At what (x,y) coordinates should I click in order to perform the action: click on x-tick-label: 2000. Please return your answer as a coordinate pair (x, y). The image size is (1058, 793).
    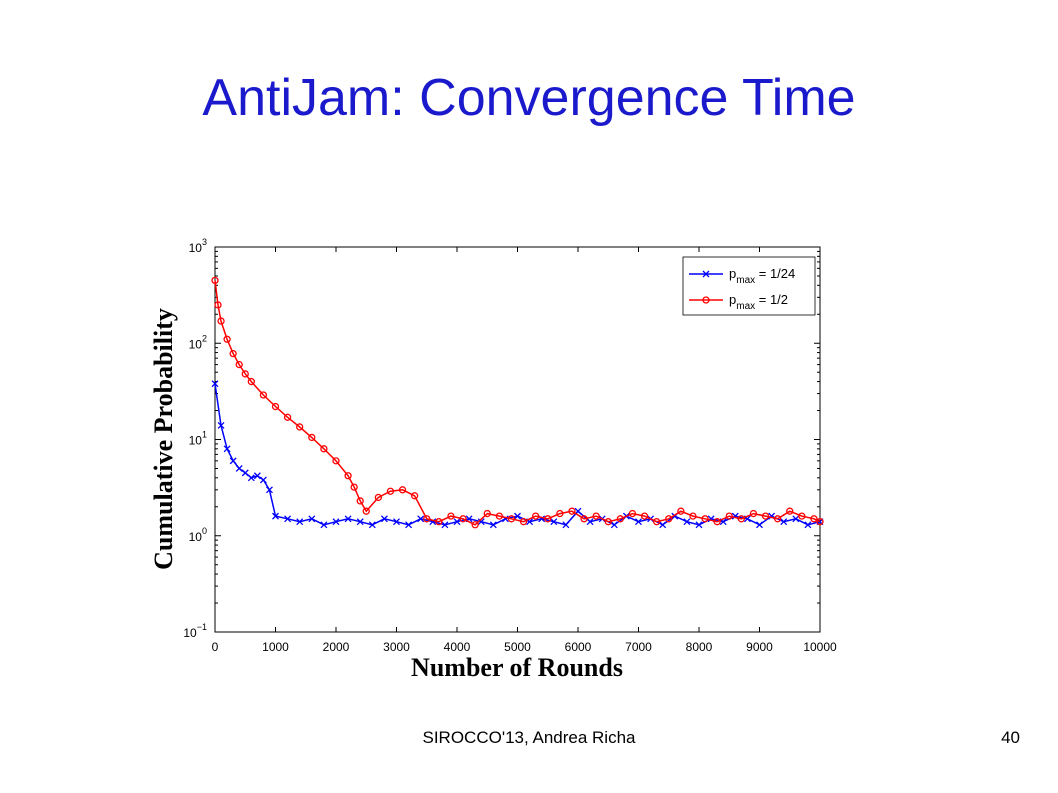
    Looking at the image, I should click on (336, 647).